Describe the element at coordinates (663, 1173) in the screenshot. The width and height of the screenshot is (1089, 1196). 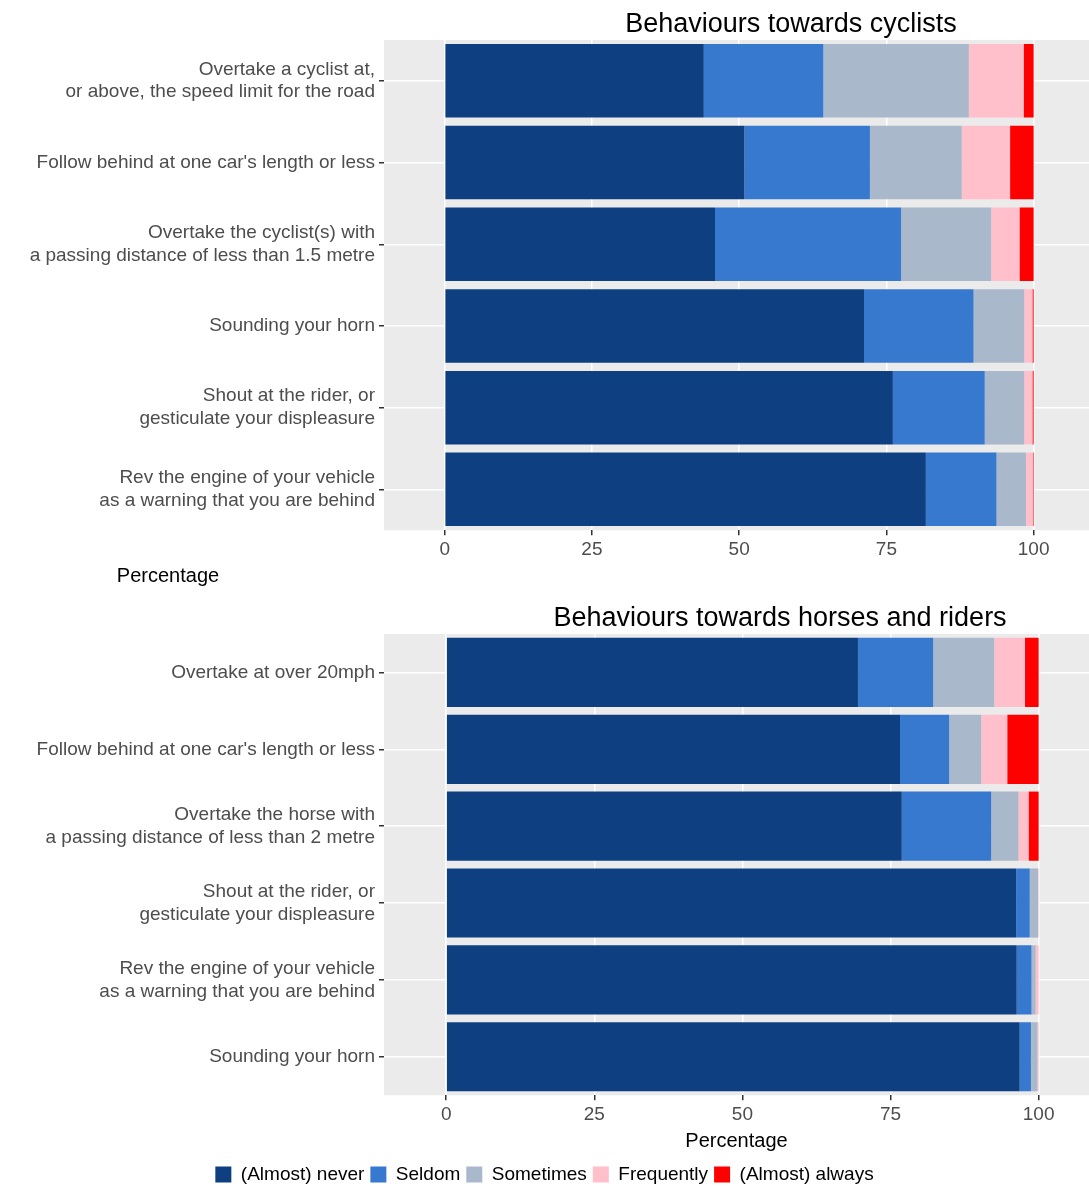
I see `legend-label: Frequently` at that location.